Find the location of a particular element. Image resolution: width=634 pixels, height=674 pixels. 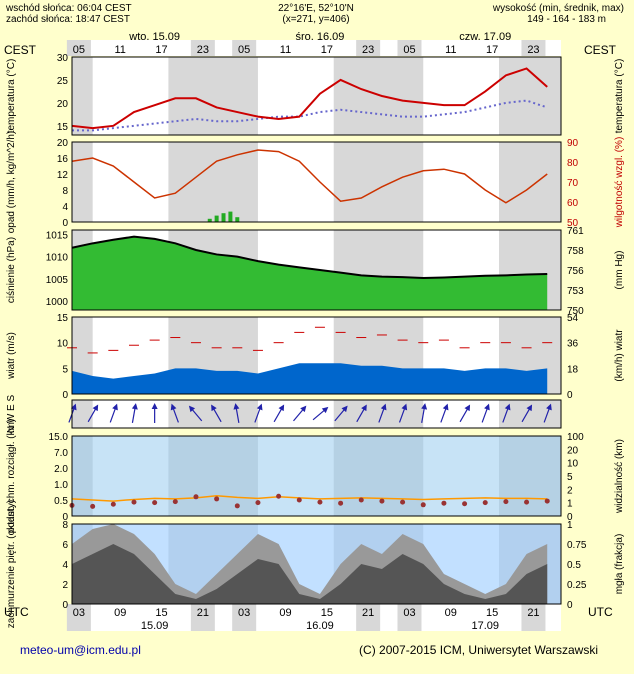

hour-label-top: 05 is located at coordinates (244, 50).